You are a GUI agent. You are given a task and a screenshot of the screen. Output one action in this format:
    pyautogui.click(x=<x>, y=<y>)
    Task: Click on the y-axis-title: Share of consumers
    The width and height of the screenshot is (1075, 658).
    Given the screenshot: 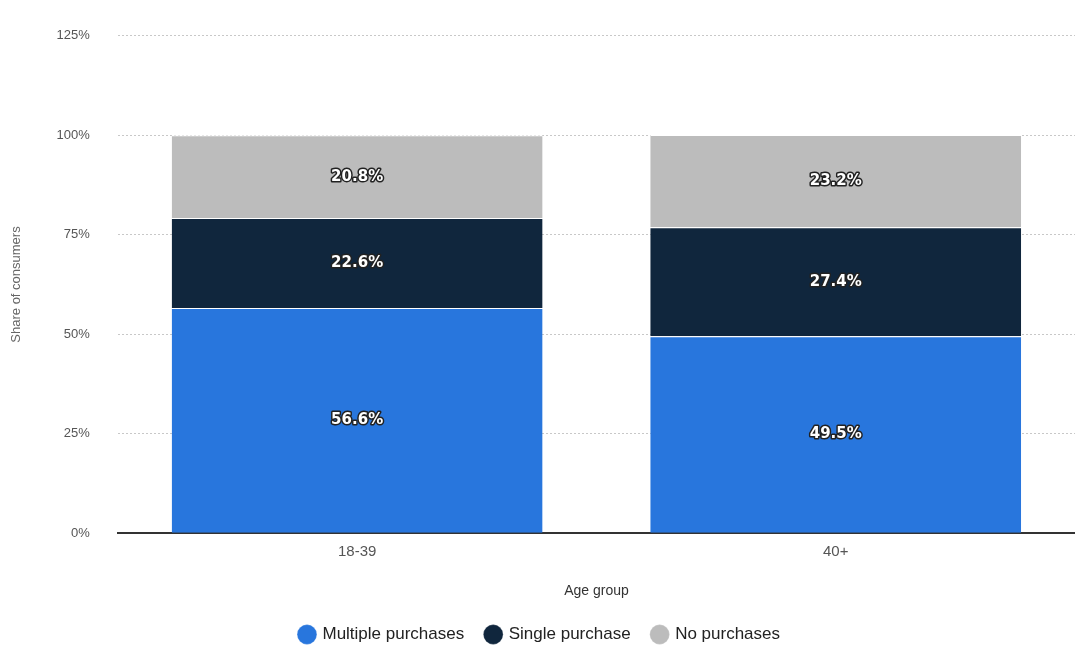 What is the action you would take?
    pyautogui.click(x=16, y=284)
    